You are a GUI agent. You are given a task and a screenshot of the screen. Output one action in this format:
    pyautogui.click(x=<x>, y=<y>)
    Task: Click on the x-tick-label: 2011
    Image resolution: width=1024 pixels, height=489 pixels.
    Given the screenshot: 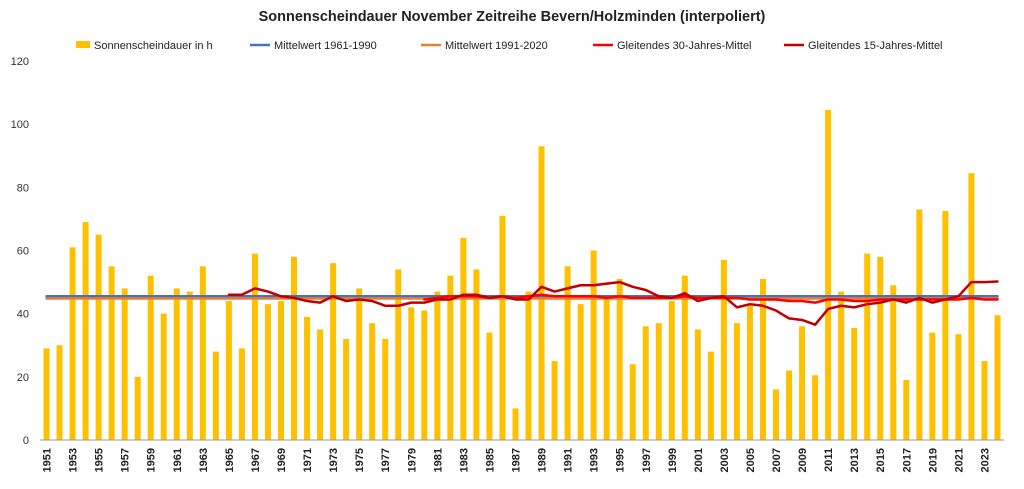 What is the action you would take?
    pyautogui.click(x=829, y=460)
    